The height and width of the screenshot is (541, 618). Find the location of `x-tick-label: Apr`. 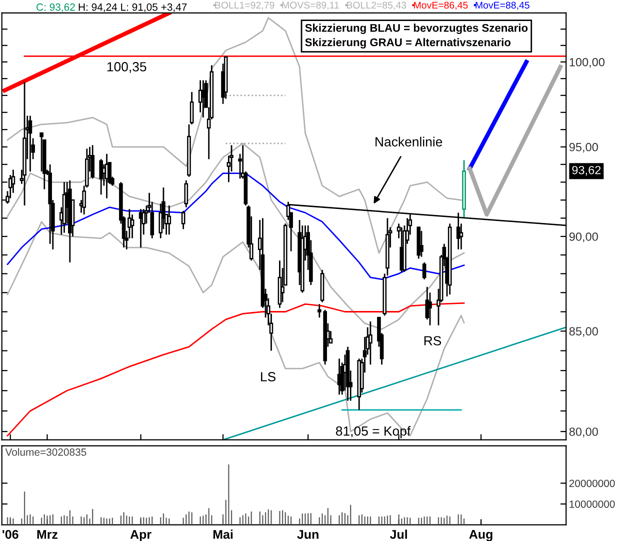

x-tick-label: Apr is located at coordinates (141, 535).